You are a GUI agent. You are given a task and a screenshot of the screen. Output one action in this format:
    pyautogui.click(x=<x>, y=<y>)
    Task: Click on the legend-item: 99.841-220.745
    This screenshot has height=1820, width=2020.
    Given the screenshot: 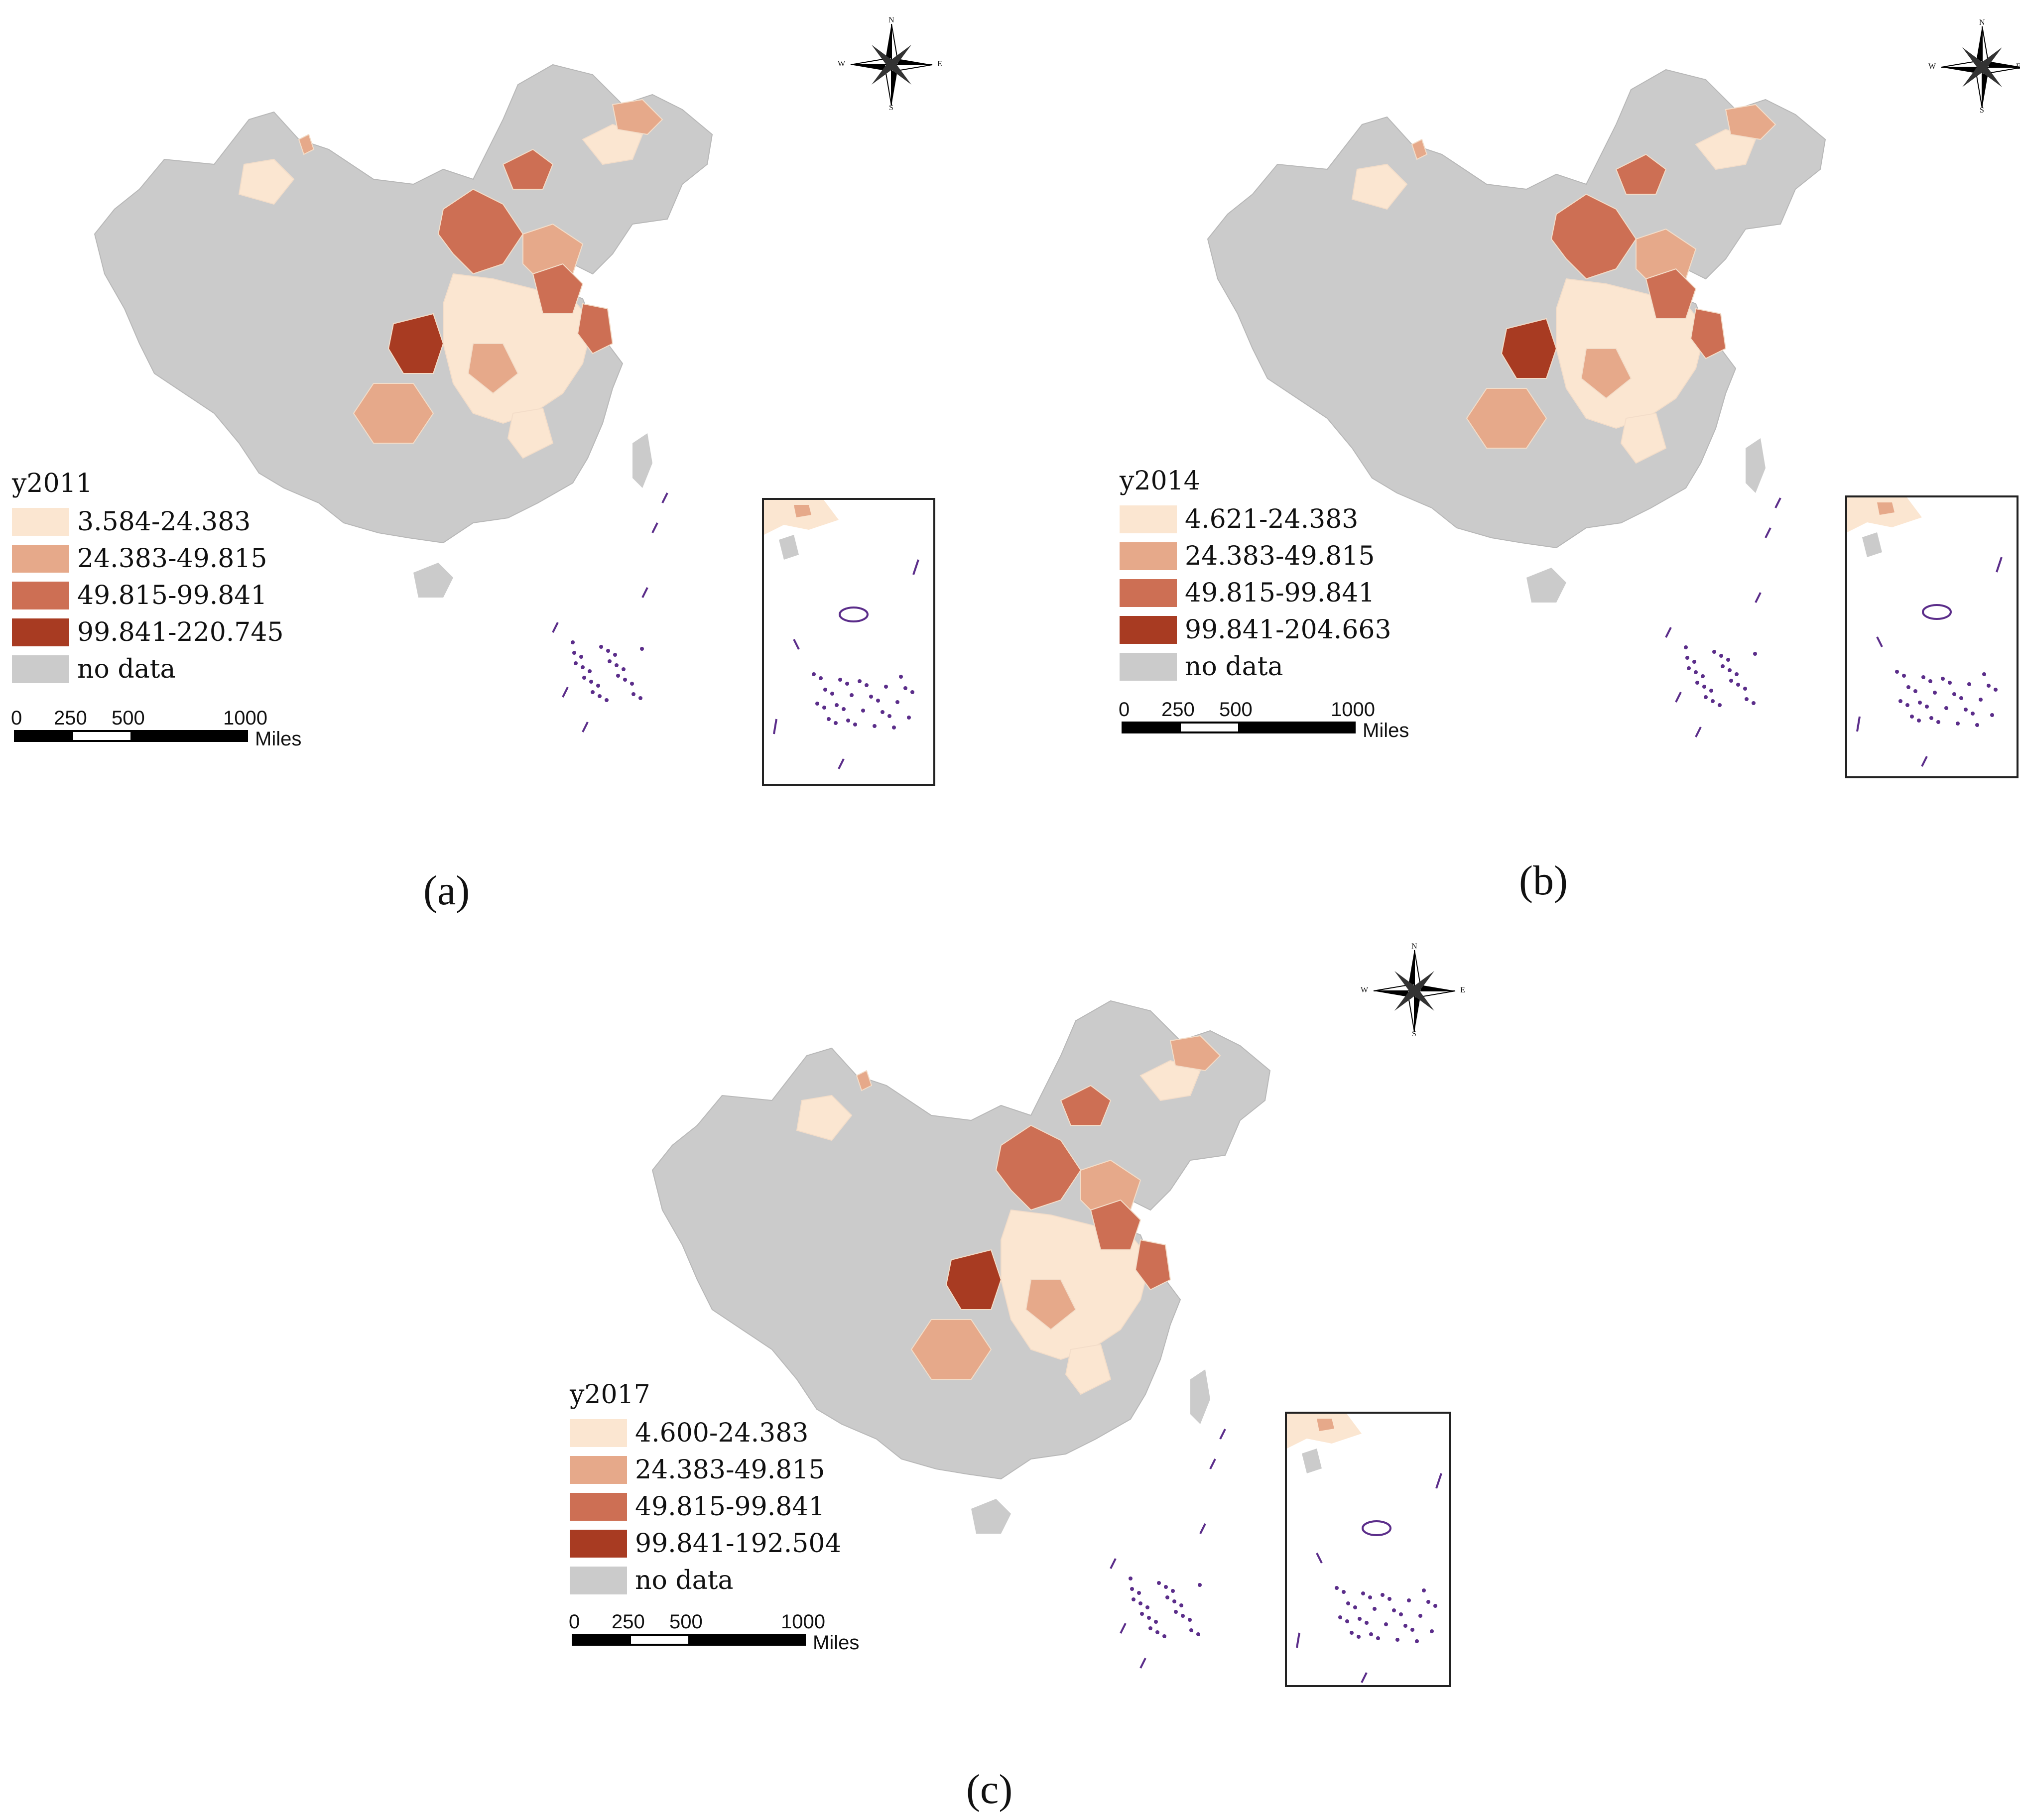 What is the action you would take?
    pyautogui.click(x=148, y=632)
    